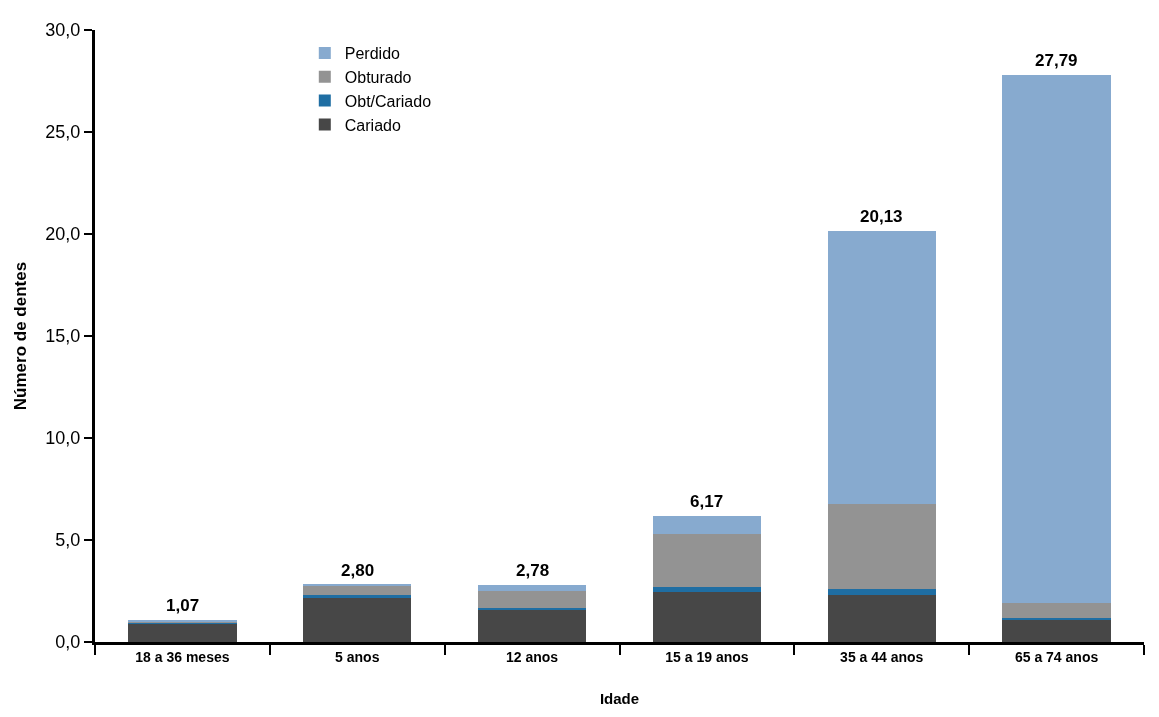 Image resolution: width=1159 pixels, height=717 pixels. What do you see at coordinates (63, 336) in the screenshot?
I see `y-tick-label: 15,0` at bounding box center [63, 336].